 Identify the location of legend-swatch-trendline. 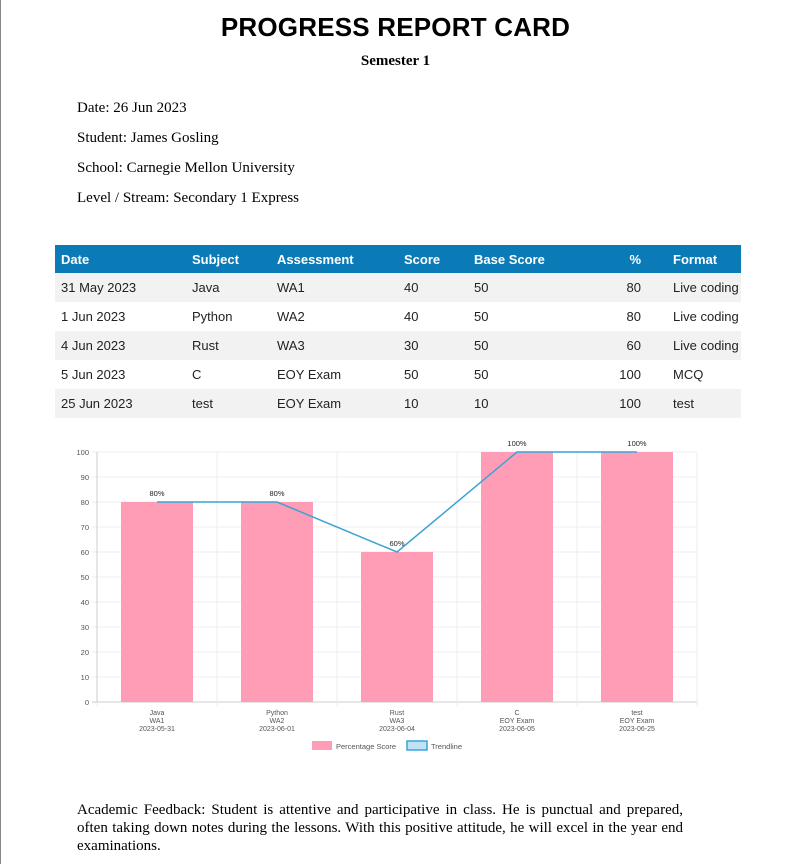
(417, 745).